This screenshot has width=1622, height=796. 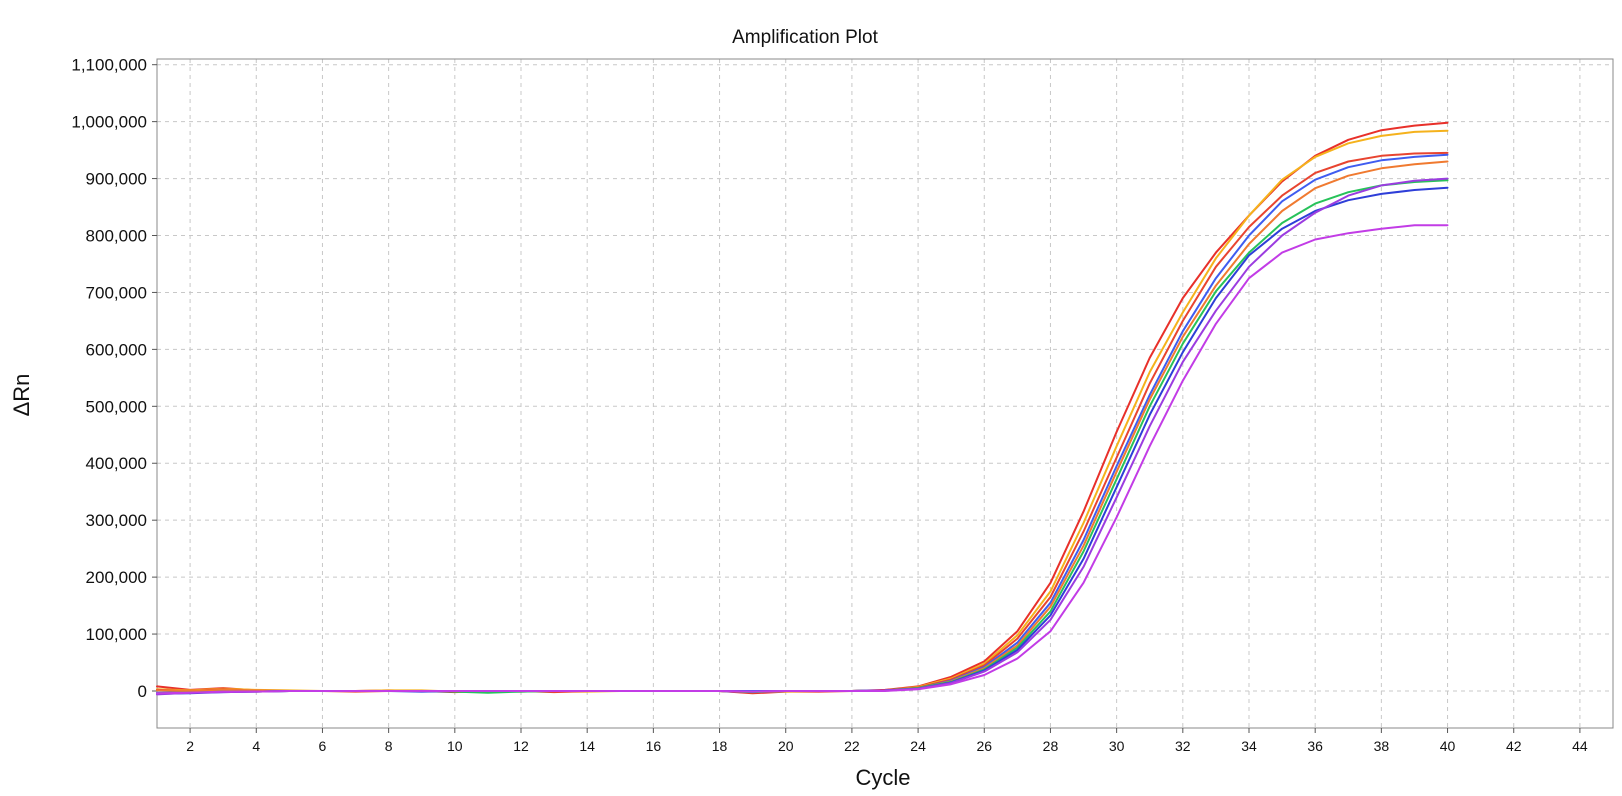 I want to click on x-tick-label: 10, so click(x=455, y=746).